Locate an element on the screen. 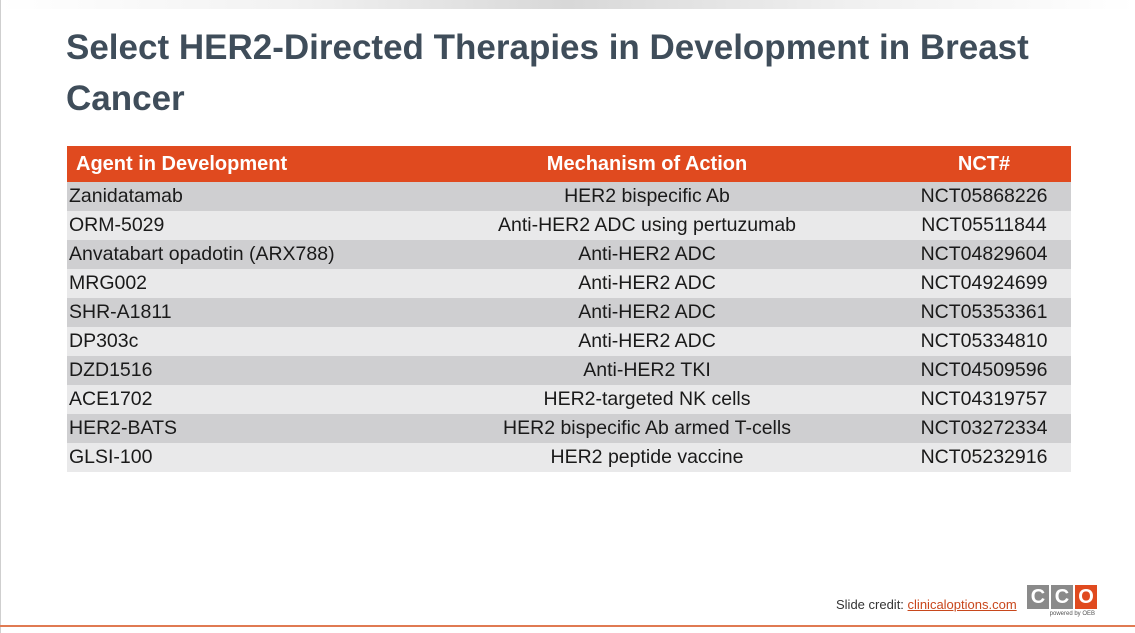 The height and width of the screenshot is (633, 1135). table-row: SHR-A1811 Anti-HER2 ADC NCT05353361 is located at coordinates (569, 312).